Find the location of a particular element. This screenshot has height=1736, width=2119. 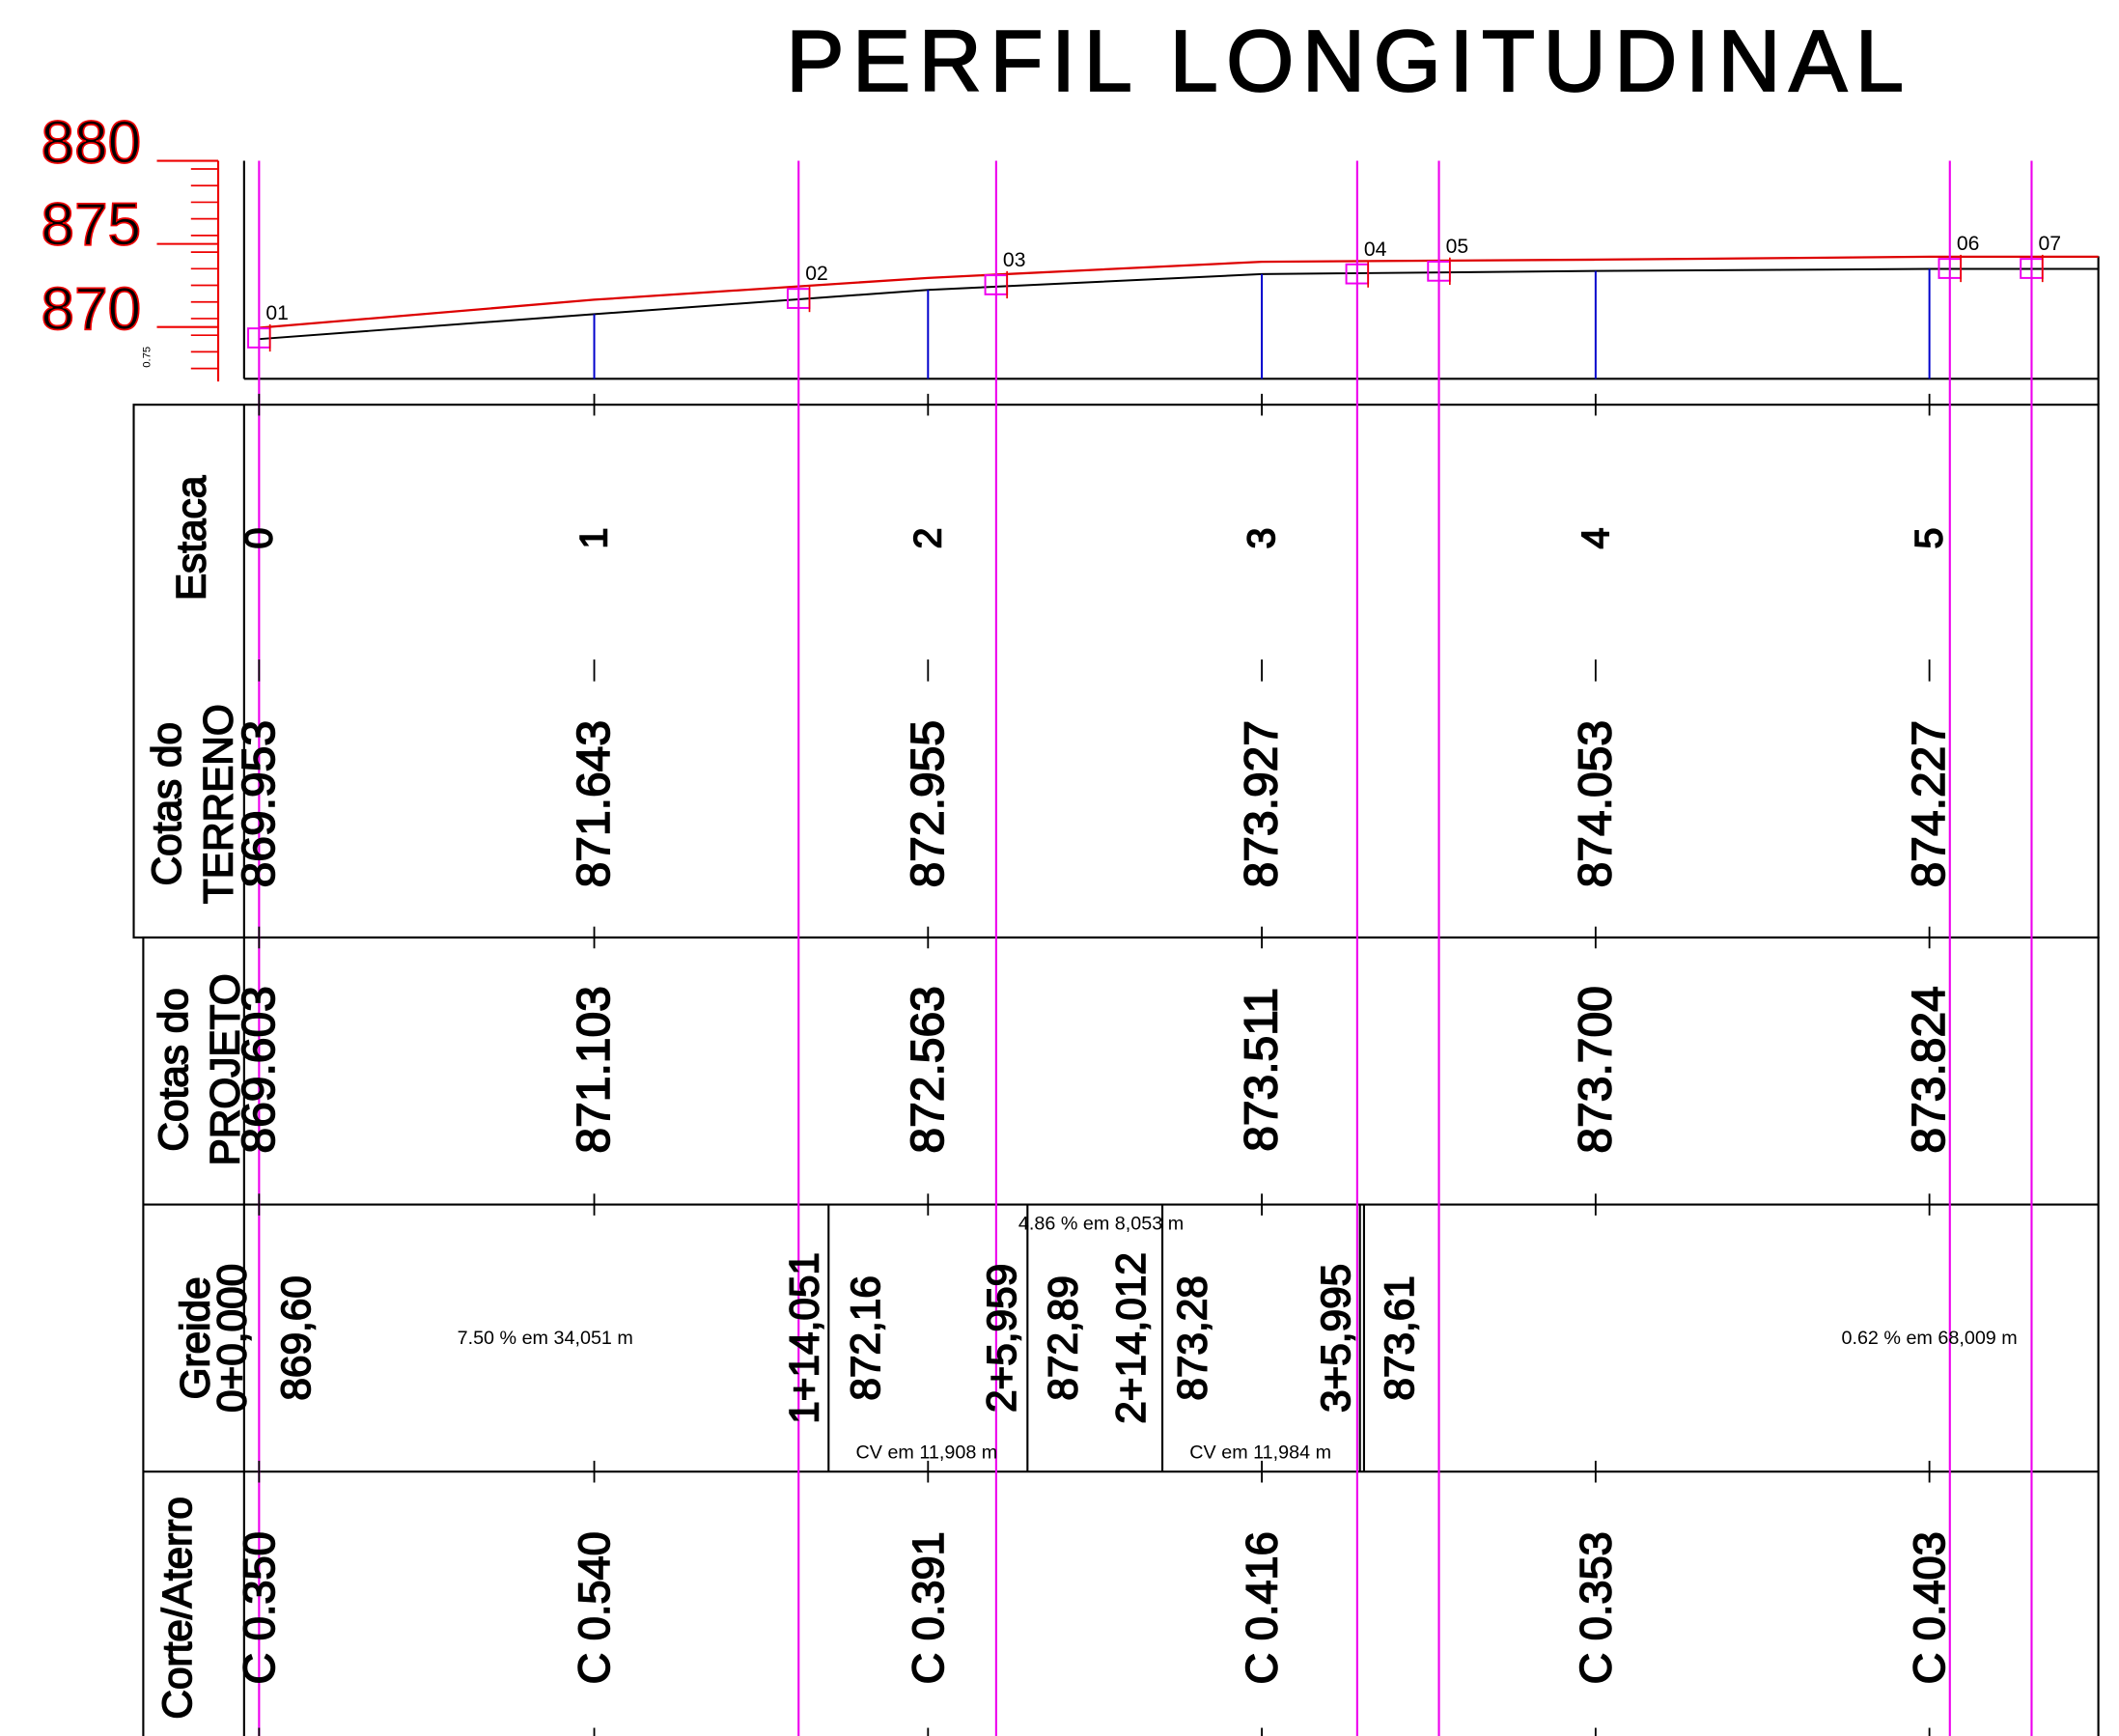

projeto-value: 873.824 is located at coordinates (1929, 1070).